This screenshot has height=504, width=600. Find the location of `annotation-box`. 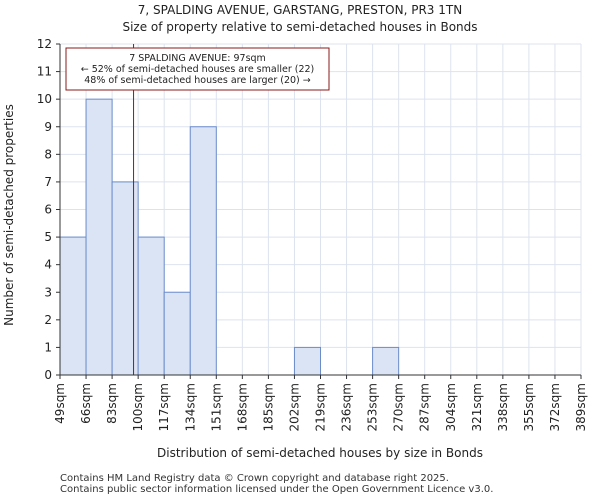

annotation-box is located at coordinates (197, 69).